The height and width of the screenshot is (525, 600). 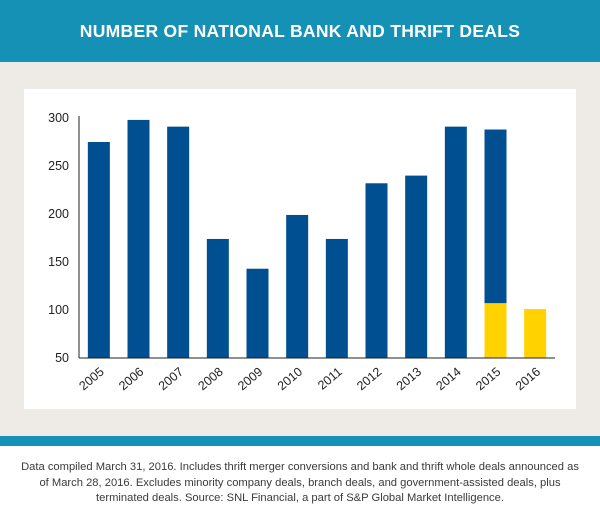 What do you see at coordinates (416, 266) in the screenshot?
I see `bar-2013` at bounding box center [416, 266].